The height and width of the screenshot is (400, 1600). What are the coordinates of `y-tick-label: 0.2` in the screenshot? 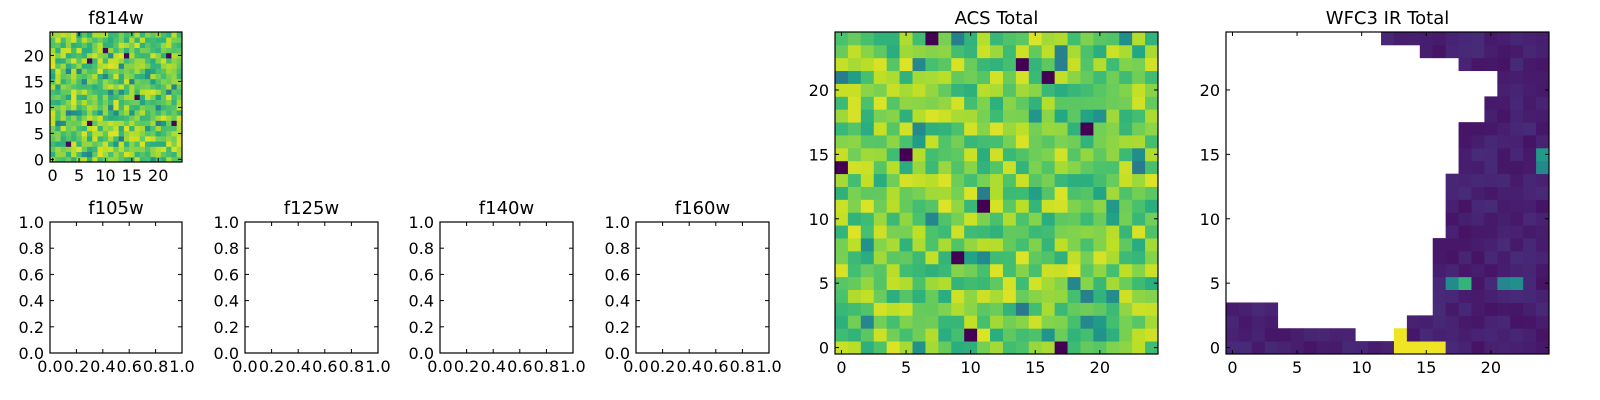 It's located at (617, 327).